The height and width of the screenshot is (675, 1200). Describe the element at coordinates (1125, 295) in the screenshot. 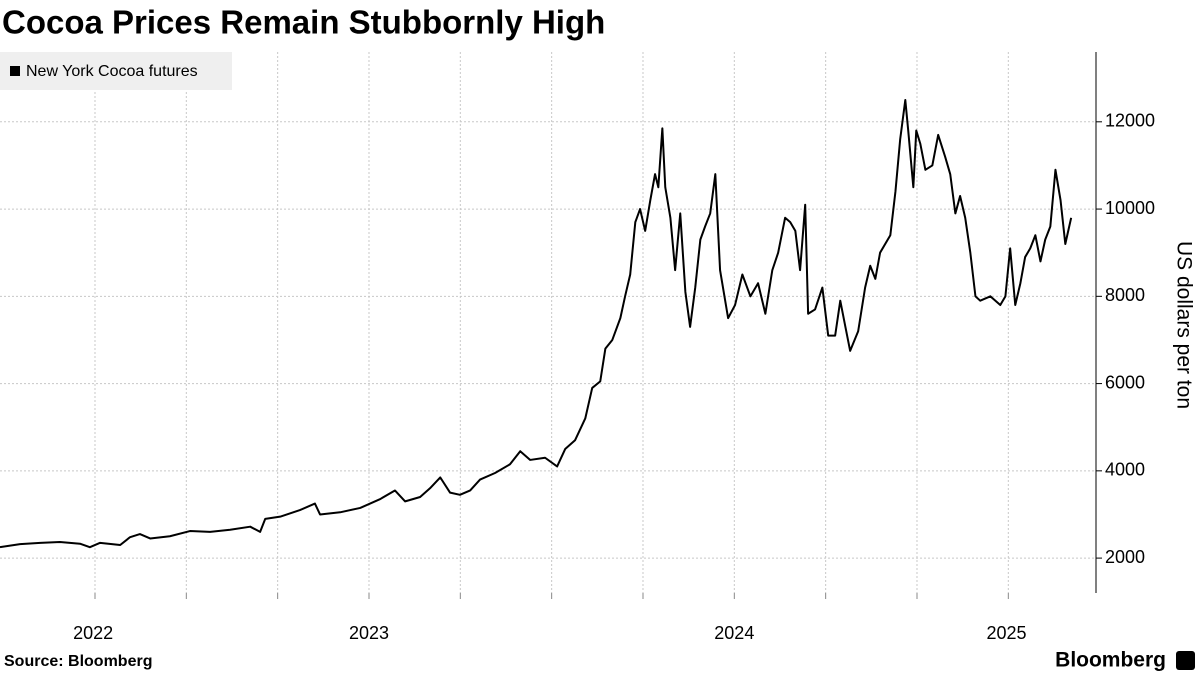

I see `y-tick-label: 8000` at that location.